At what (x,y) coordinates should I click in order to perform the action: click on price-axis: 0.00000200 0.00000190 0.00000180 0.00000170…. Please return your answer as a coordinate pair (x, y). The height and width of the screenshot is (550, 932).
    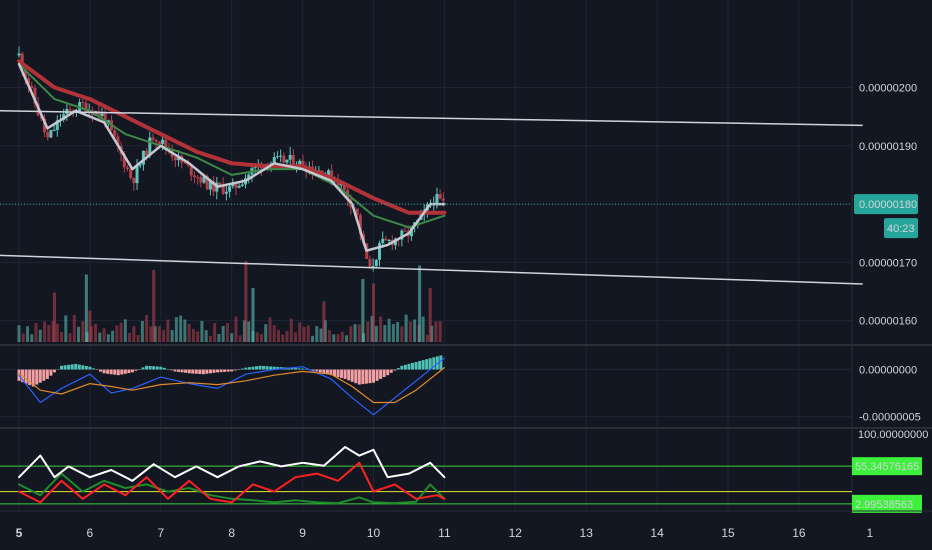
    Looking at the image, I should click on (890, 297).